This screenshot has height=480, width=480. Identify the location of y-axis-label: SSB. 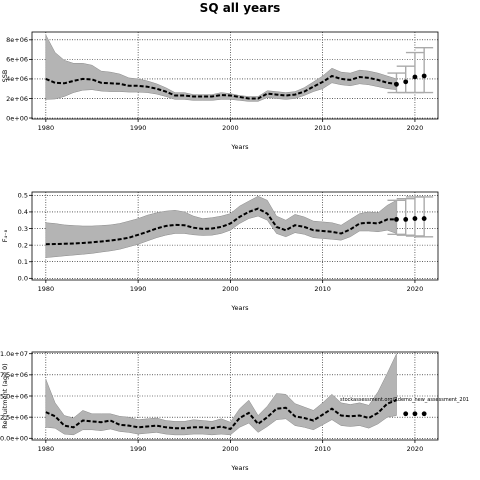
(5, 76).